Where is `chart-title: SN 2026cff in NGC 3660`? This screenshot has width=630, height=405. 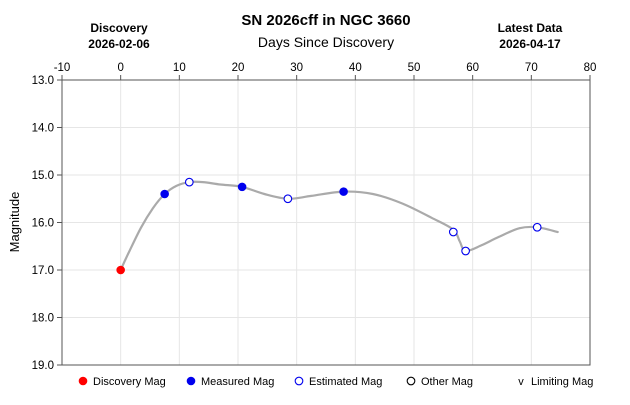
chart-title: SN 2026cff in NGC 3660 is located at coordinates (325, 20).